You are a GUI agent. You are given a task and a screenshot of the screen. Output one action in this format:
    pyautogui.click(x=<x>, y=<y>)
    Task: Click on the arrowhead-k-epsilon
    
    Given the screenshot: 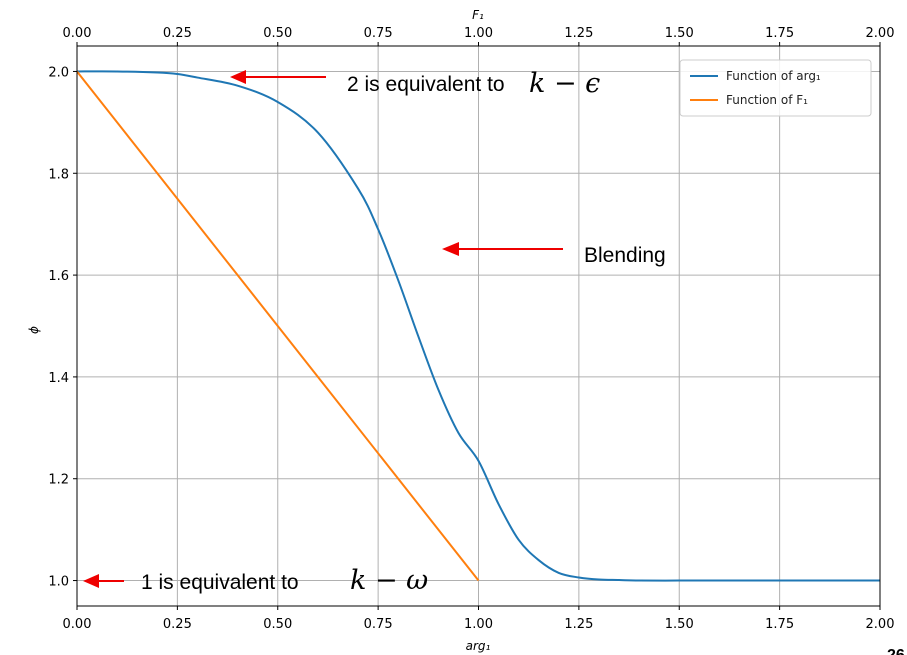 What is the action you would take?
    pyautogui.click(x=238, y=77)
    